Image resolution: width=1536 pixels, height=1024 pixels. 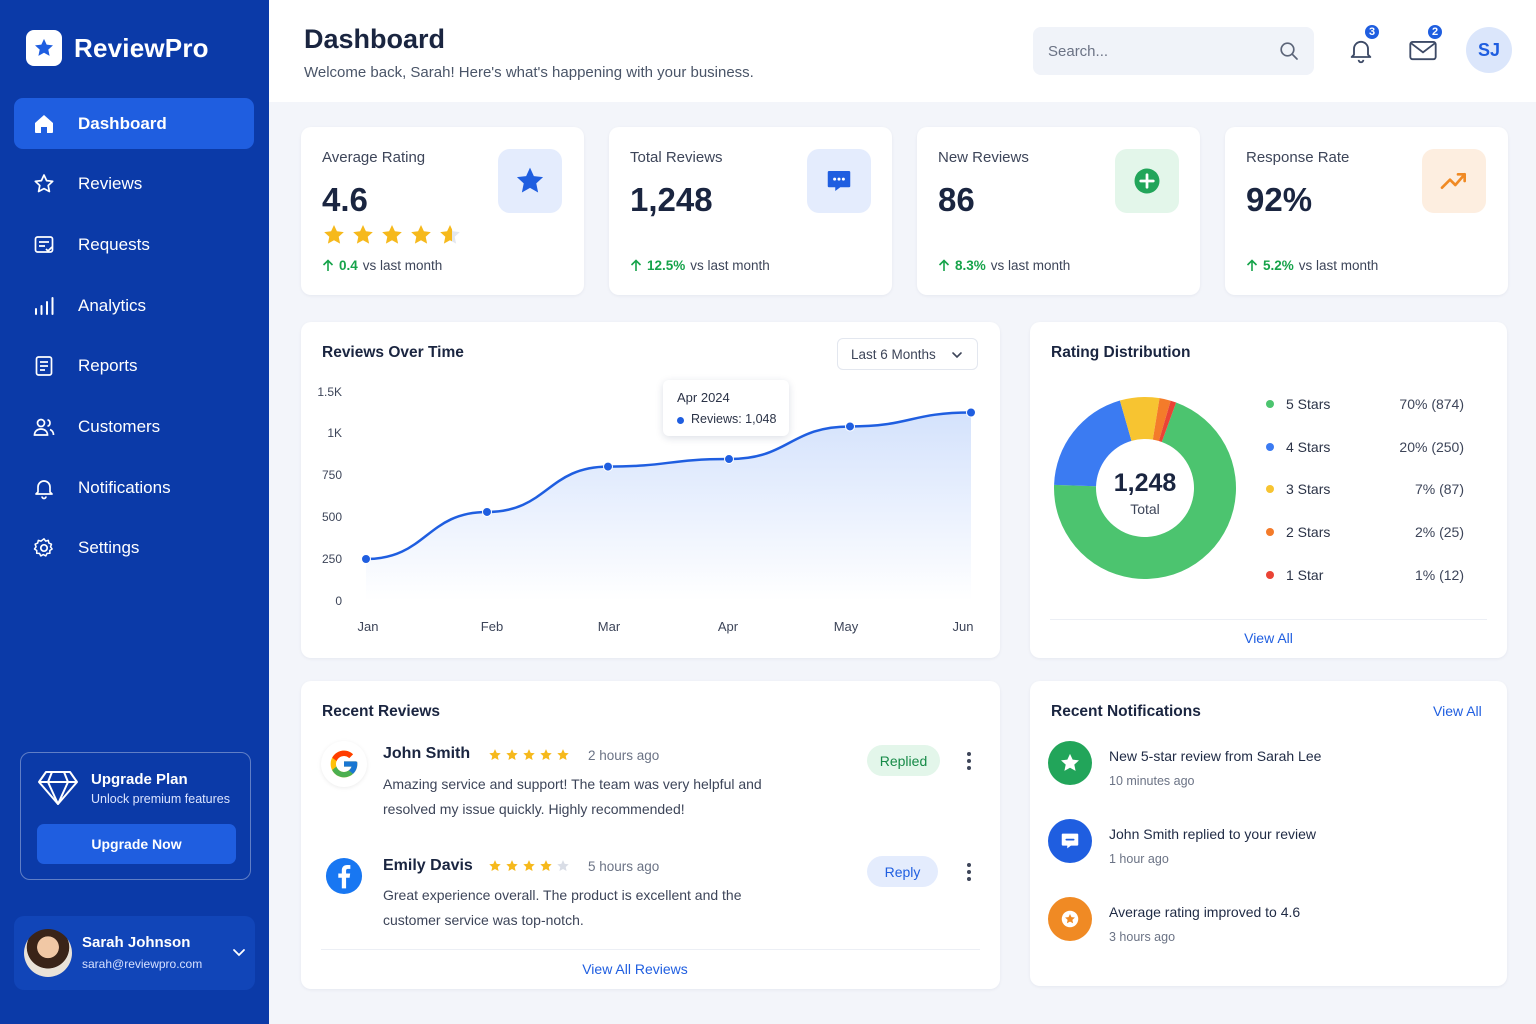 I want to click on upgrade-now-button: Upgrade Now, so click(x=136, y=844).